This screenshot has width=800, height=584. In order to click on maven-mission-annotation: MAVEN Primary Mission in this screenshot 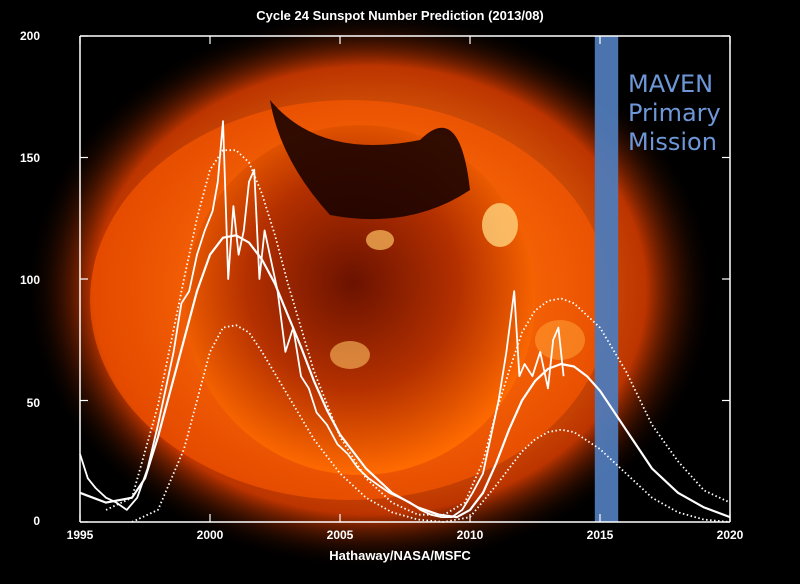, I will do `click(688, 113)`.